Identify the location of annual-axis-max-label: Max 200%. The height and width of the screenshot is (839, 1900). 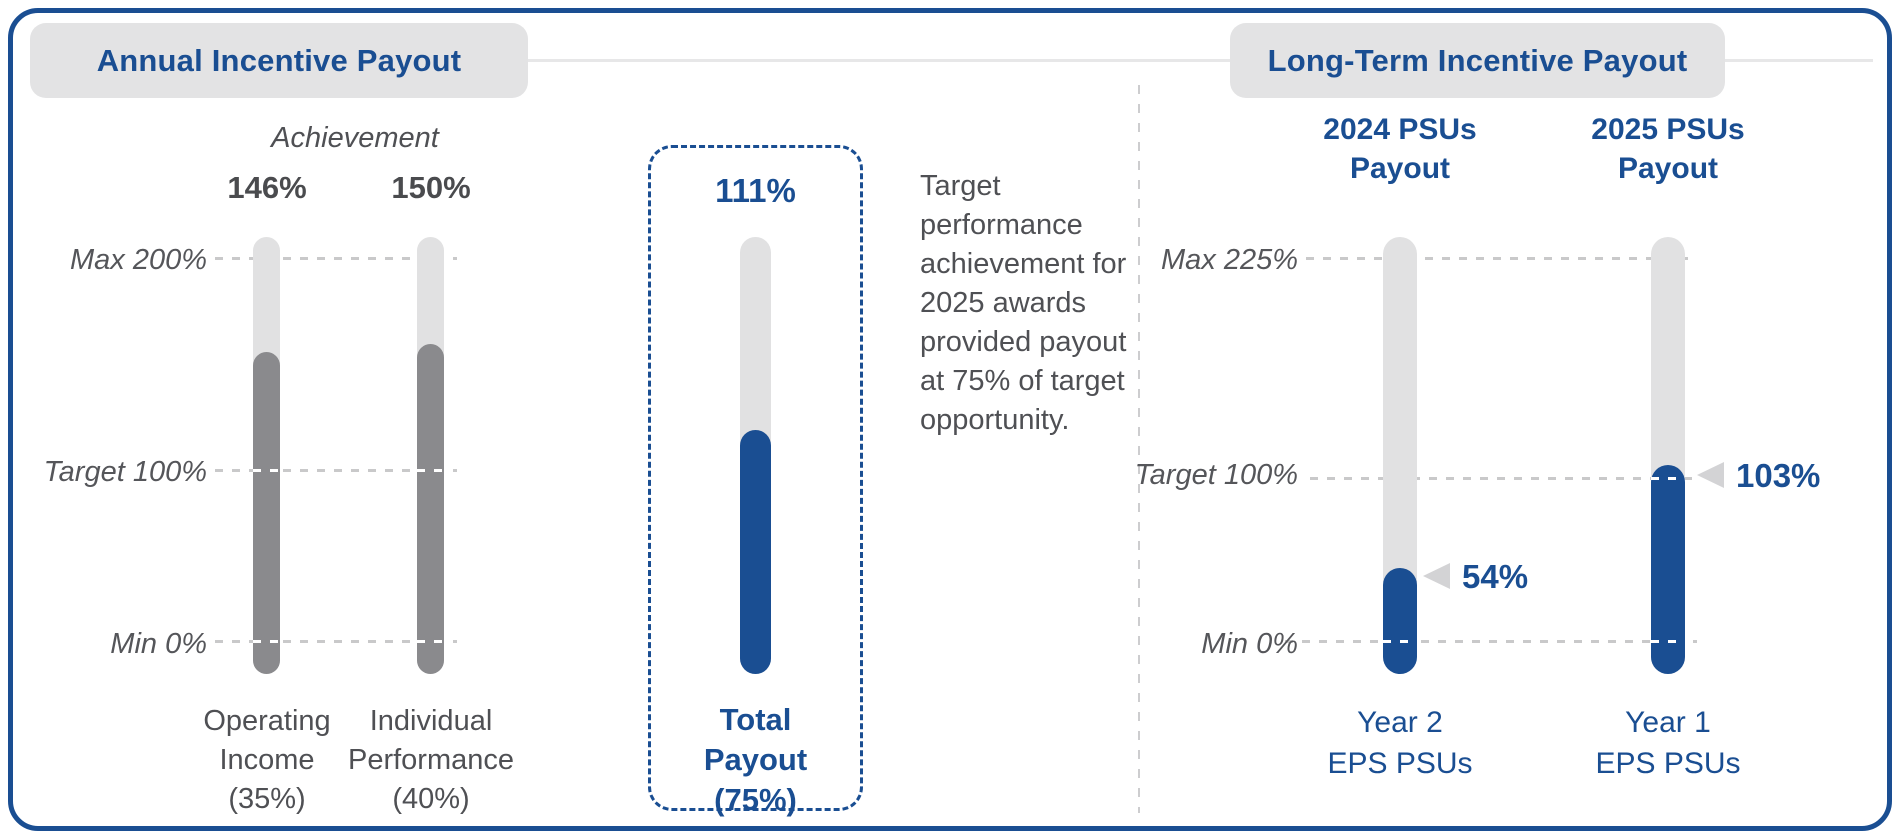
(138, 260).